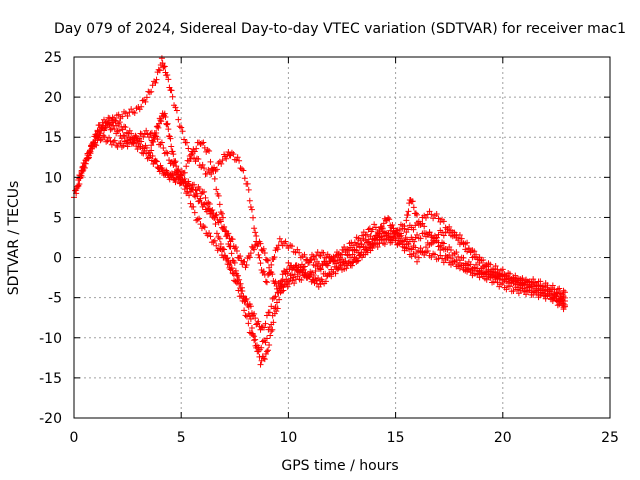 Image resolution: width=640 pixels, height=480 pixels. Describe the element at coordinates (503, 438) in the screenshot. I see `x-tick-label: 20` at that location.